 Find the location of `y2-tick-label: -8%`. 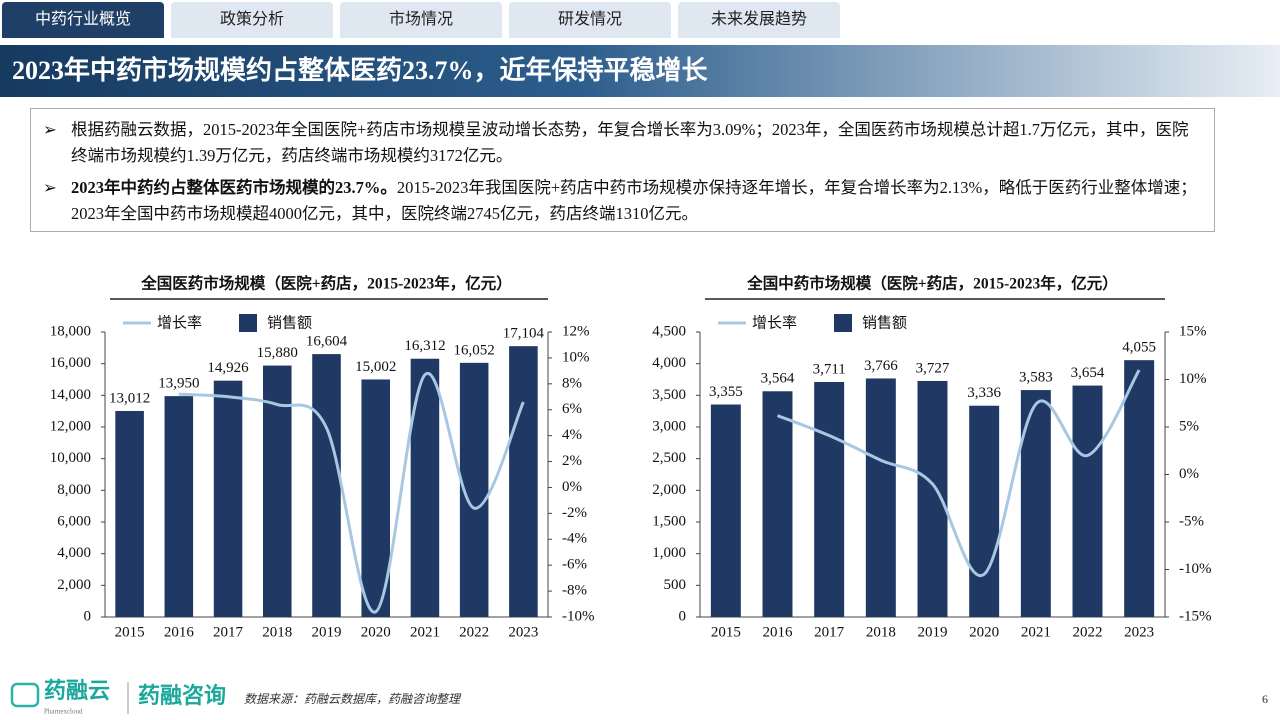

y2-tick-label: -8% is located at coordinates (574, 591).